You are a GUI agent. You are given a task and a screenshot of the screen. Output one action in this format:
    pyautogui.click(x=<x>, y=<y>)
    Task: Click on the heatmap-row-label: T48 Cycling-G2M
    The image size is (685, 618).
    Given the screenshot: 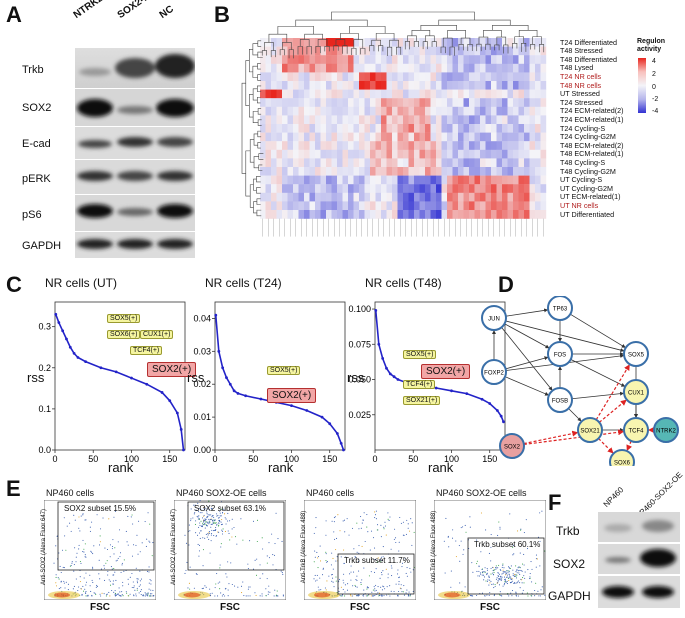 What is the action you would take?
    pyautogui.click(x=588, y=171)
    